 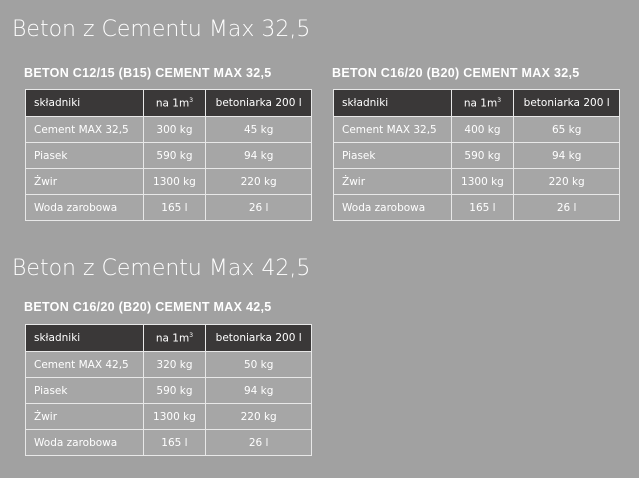 What do you see at coordinates (566, 129) in the screenshot?
I see `table-cell: 65 kg` at bounding box center [566, 129].